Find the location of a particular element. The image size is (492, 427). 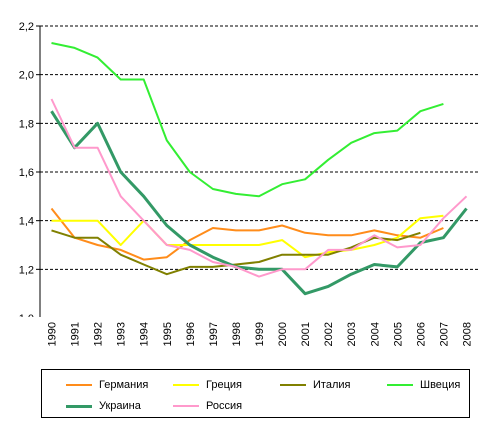

x-tick-label: 1995 is located at coordinates (168, 334).